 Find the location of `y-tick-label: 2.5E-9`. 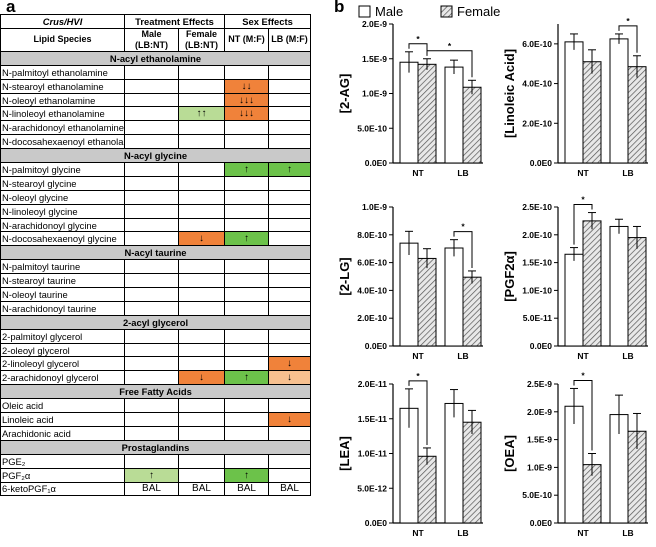

y-tick-label: 2.5E-9 is located at coordinates (539, 384).